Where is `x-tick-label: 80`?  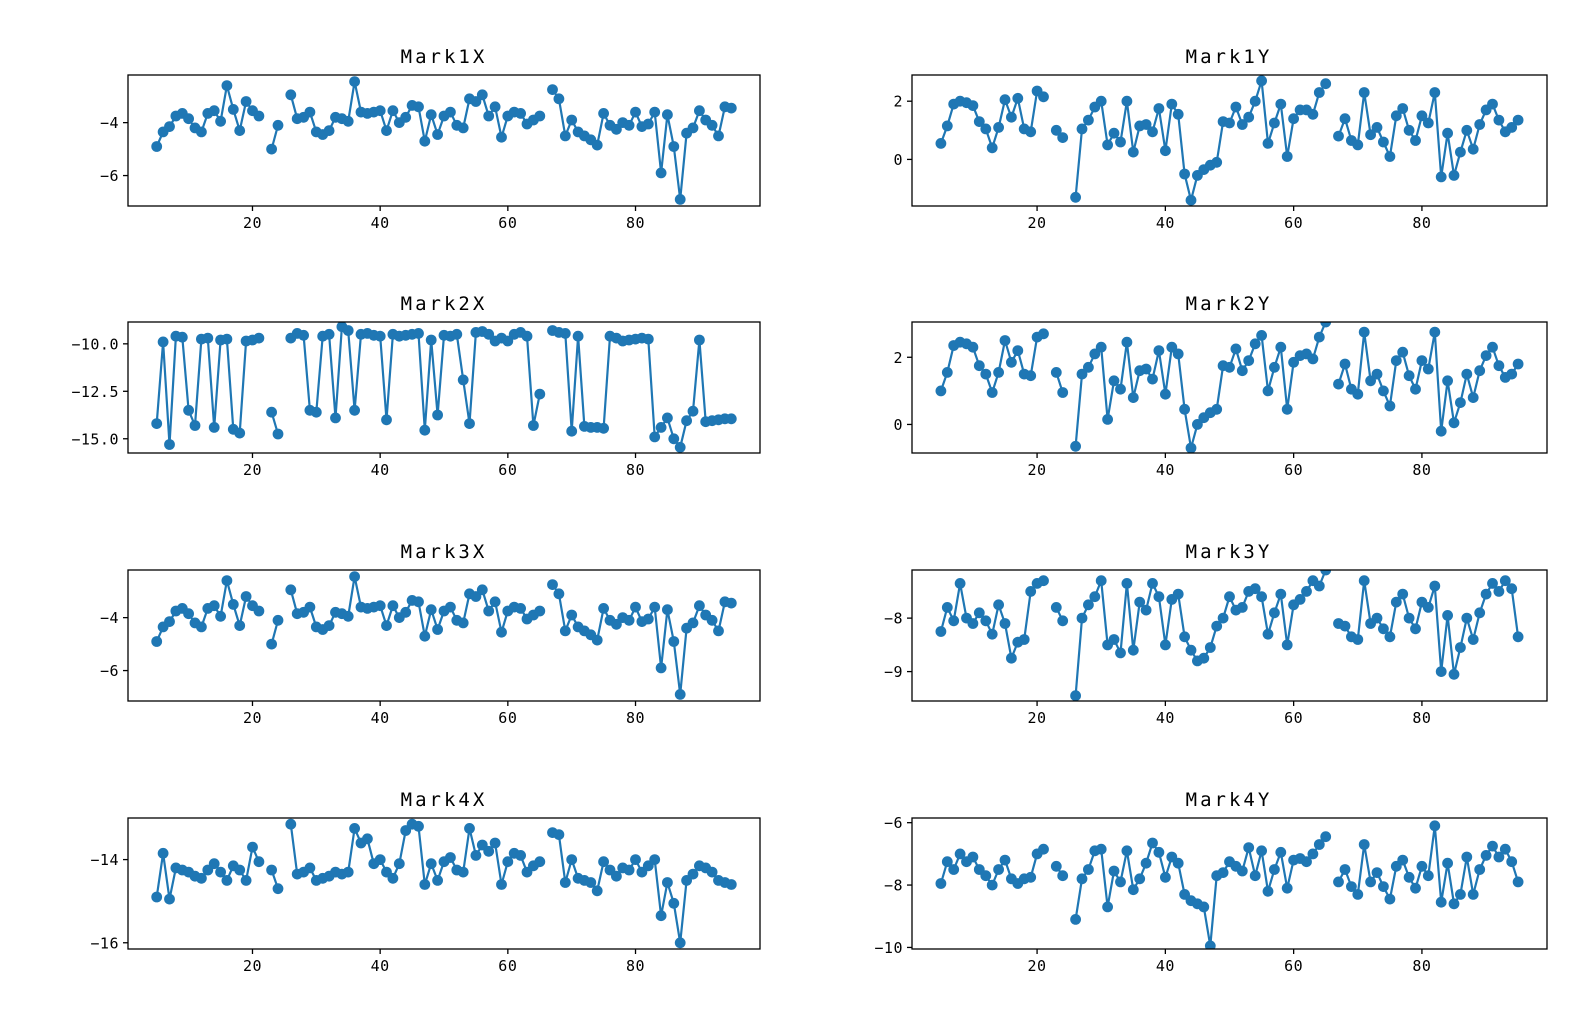 x-tick-label: 80 is located at coordinates (635, 223).